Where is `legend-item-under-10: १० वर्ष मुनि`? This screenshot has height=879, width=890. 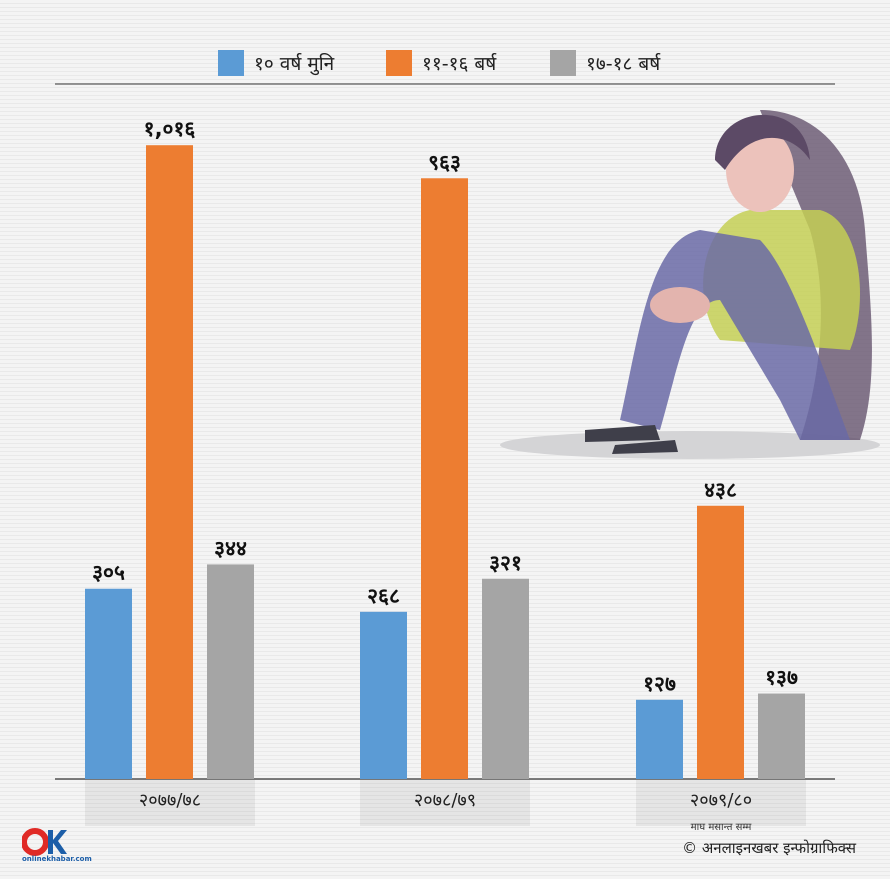
legend-item-under-10: १० वर्ष मुनि is located at coordinates (276, 63).